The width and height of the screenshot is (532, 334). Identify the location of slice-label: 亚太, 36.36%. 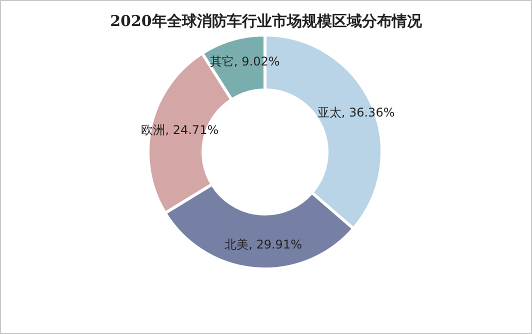
(356, 112).